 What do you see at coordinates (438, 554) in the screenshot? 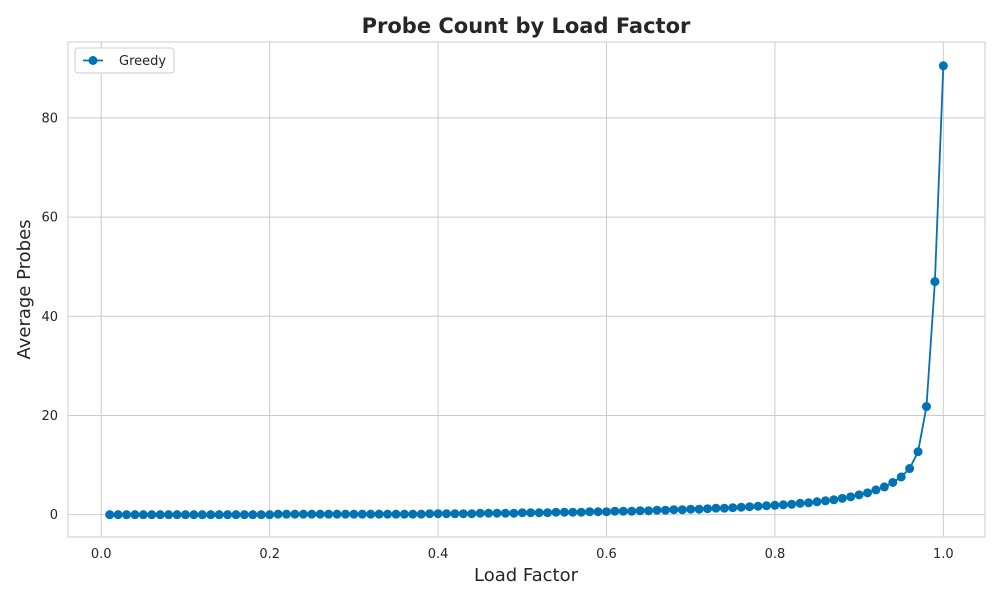
I see `x-tick-label: 0.4` at bounding box center [438, 554].